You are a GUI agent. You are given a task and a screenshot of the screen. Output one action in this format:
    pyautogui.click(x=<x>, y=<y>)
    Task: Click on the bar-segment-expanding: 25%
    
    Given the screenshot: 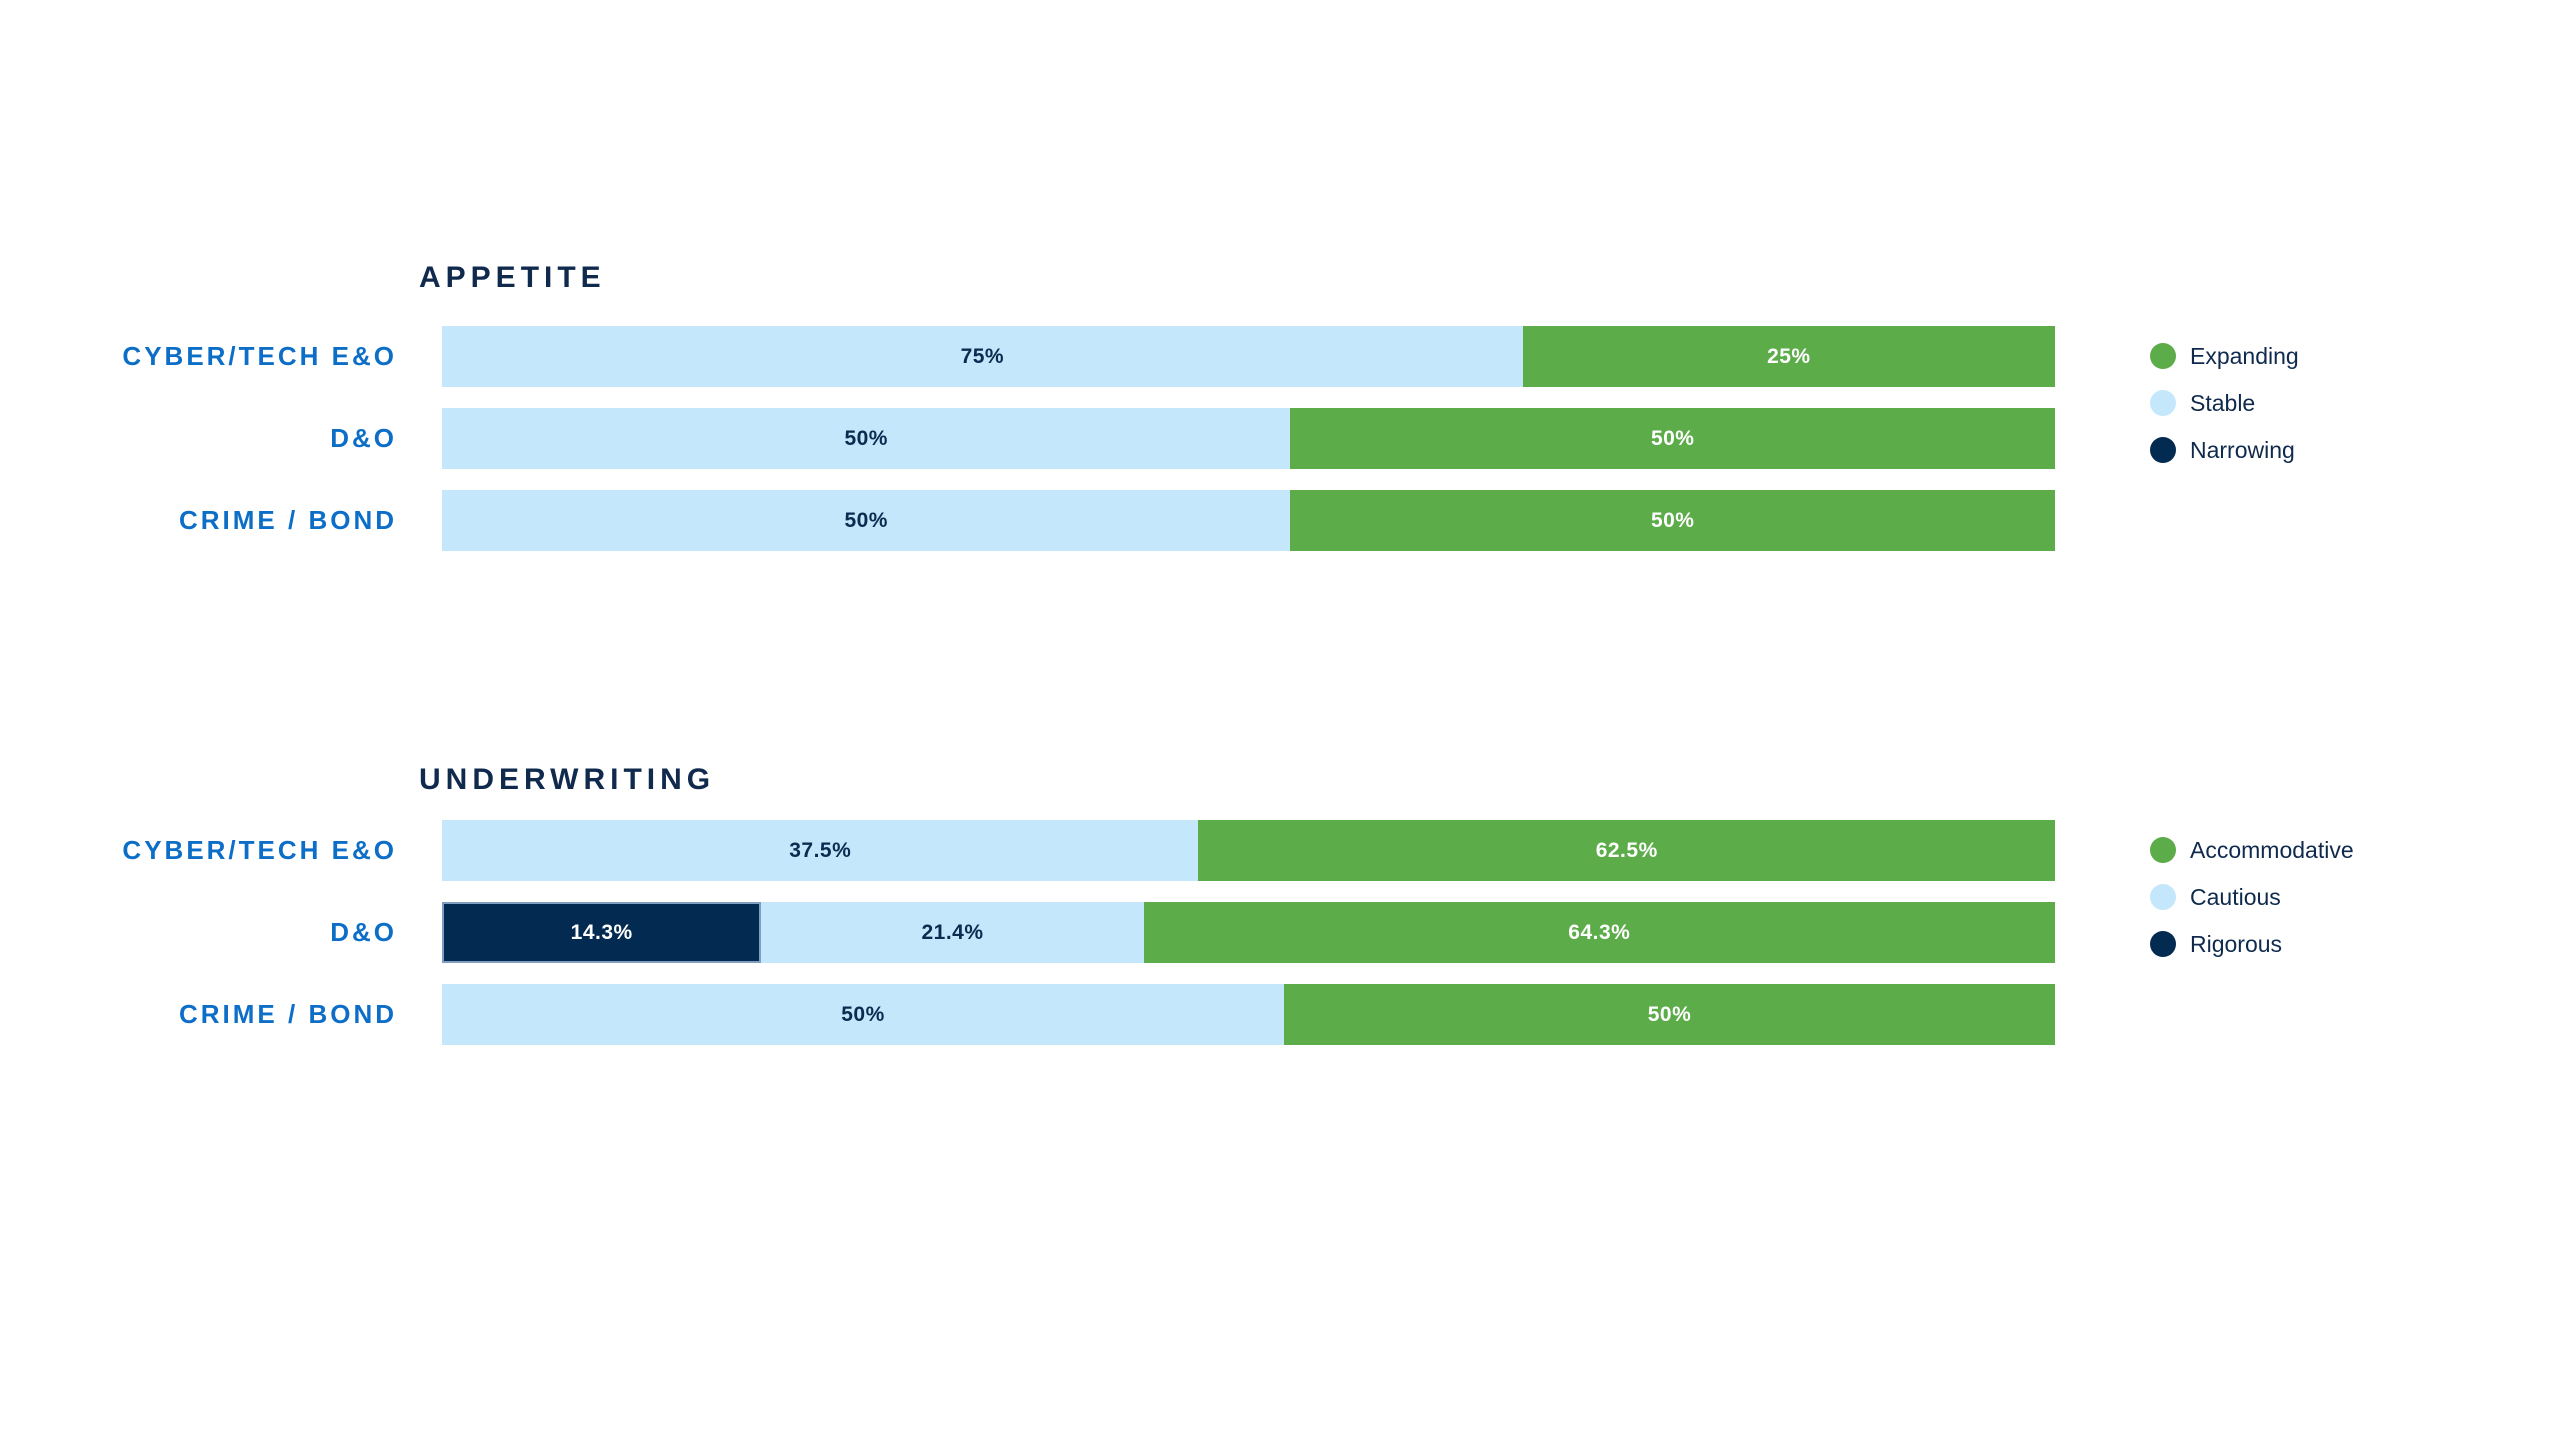 What is the action you would take?
    pyautogui.click(x=1788, y=356)
    